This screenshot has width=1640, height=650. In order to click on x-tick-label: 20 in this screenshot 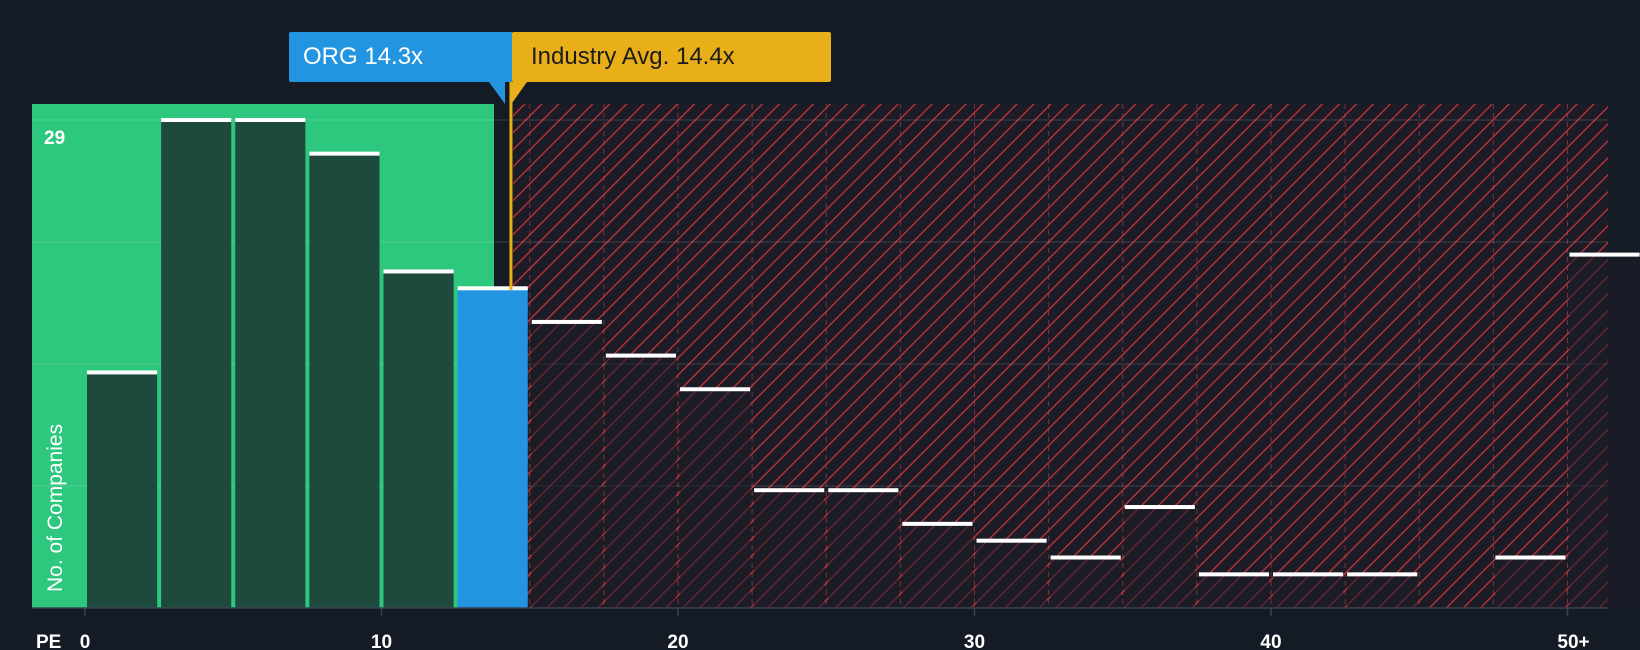, I will do `click(677, 641)`.